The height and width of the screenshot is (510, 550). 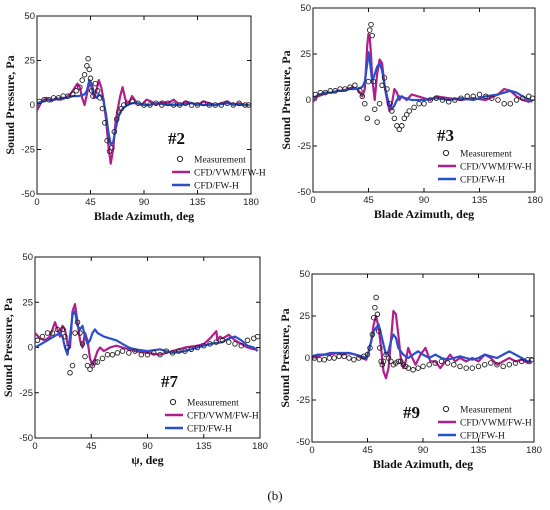 What do you see at coordinates (8, 347) in the screenshot?
I see `y-axis-label: Sound Pressure, Pa` at bounding box center [8, 347].